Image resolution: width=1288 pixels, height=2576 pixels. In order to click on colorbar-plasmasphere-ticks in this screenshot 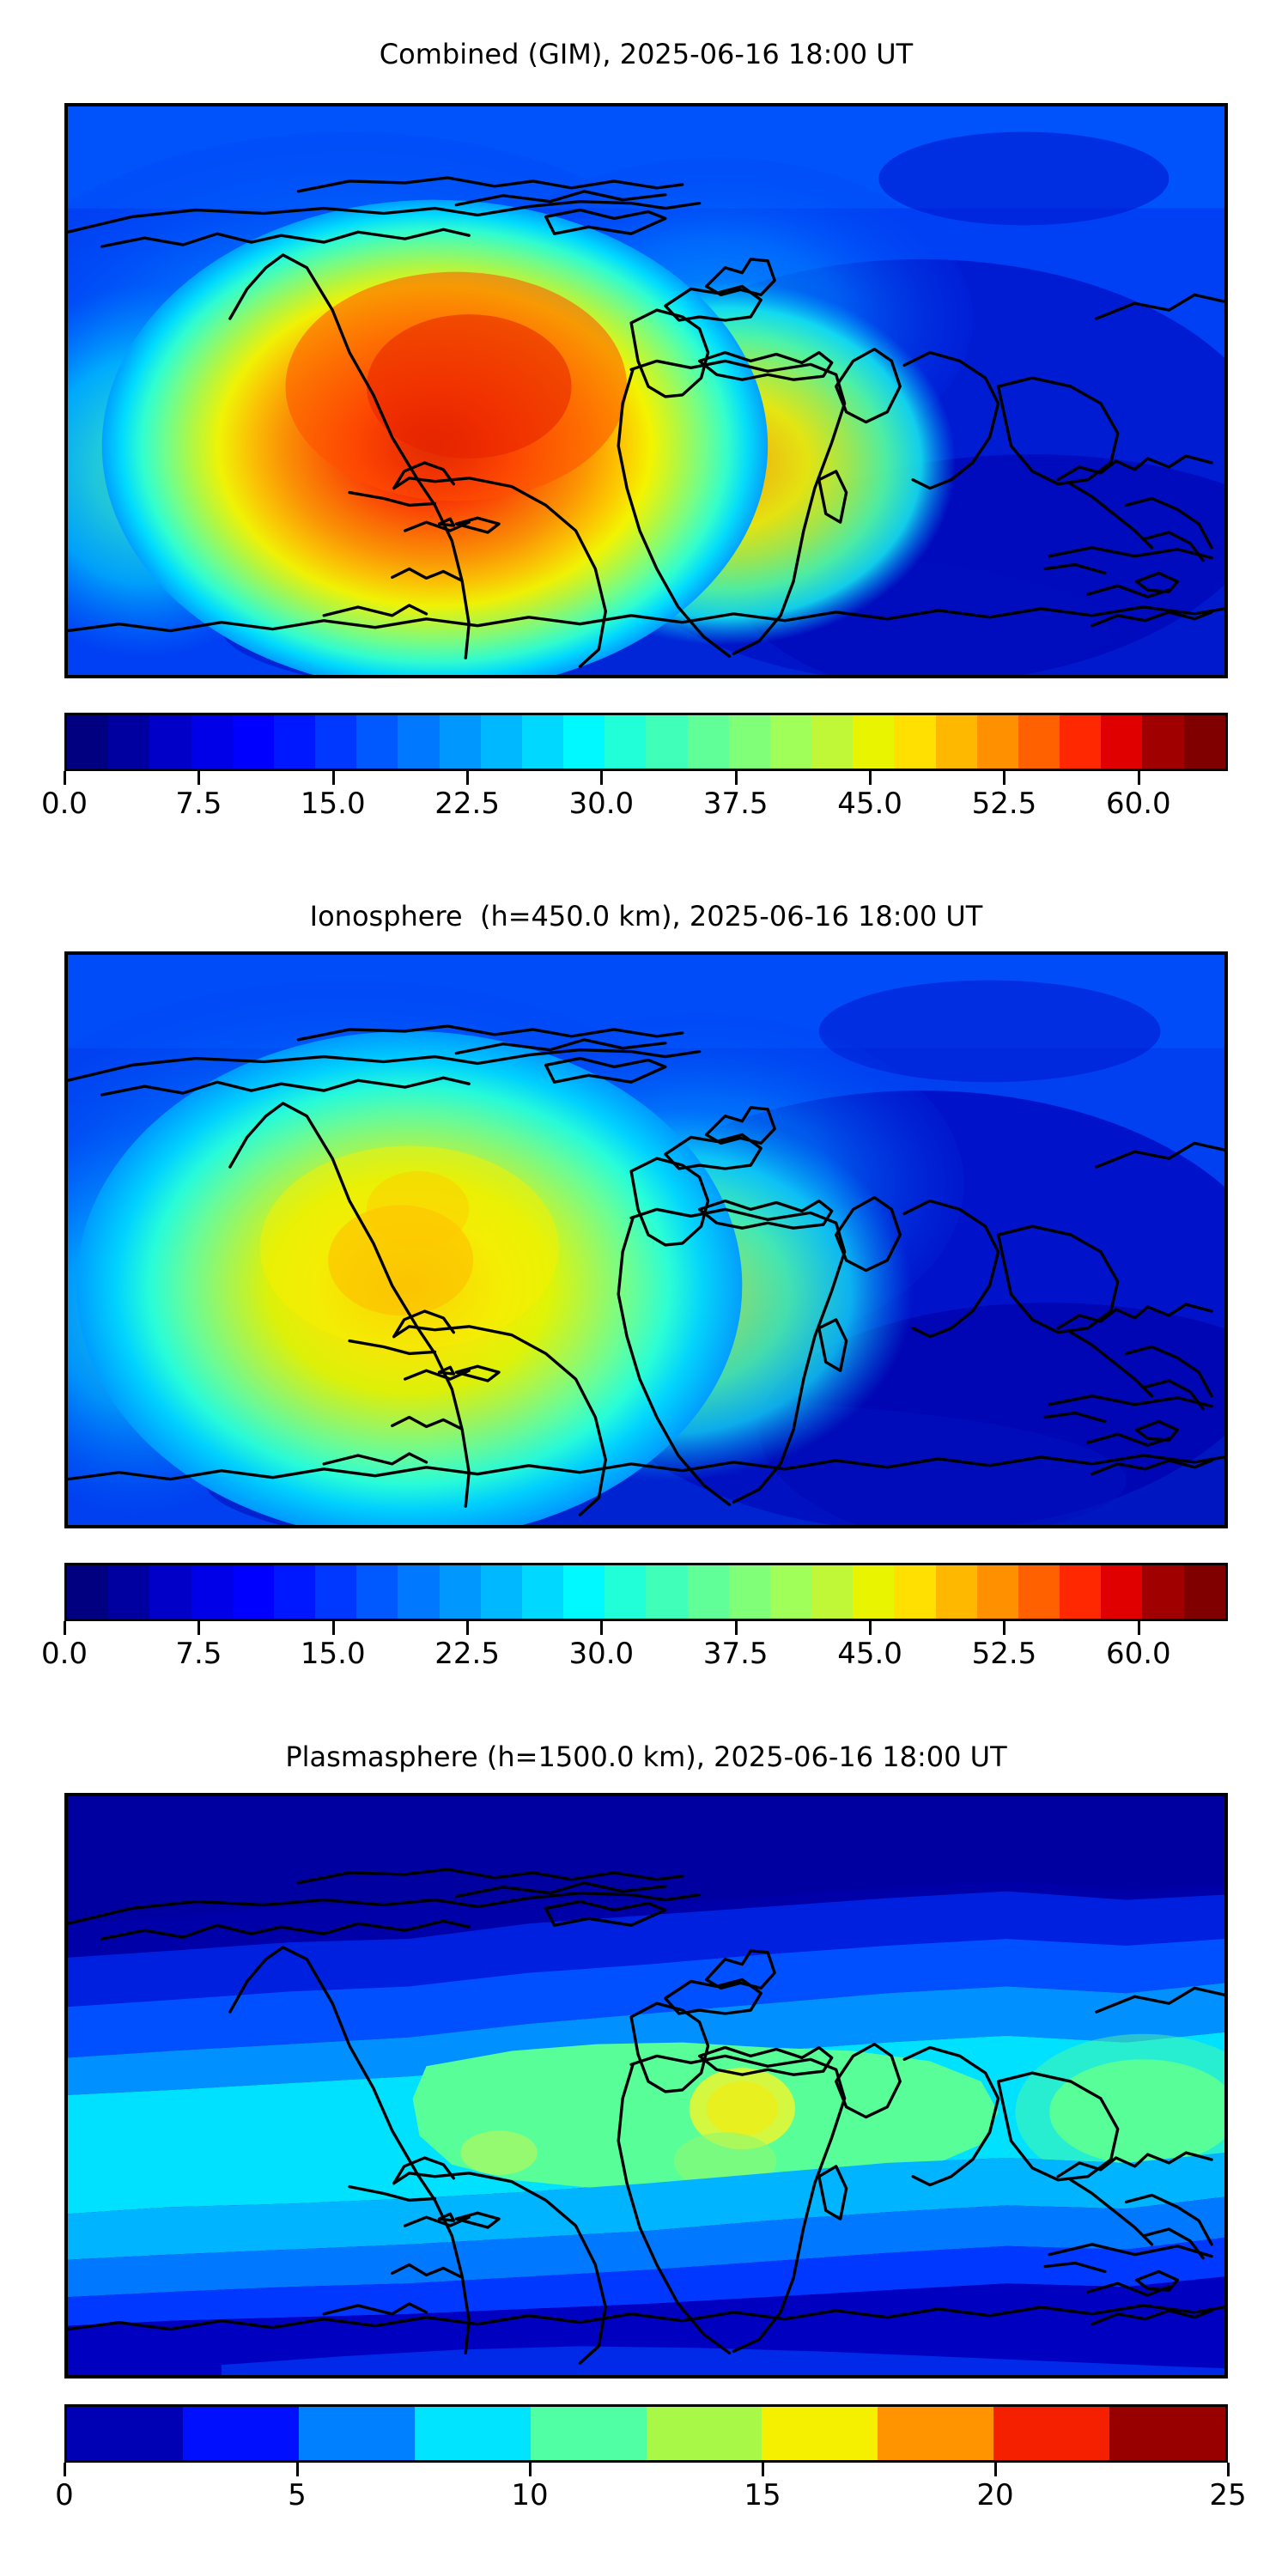, I will do `click(647, 2470)`.